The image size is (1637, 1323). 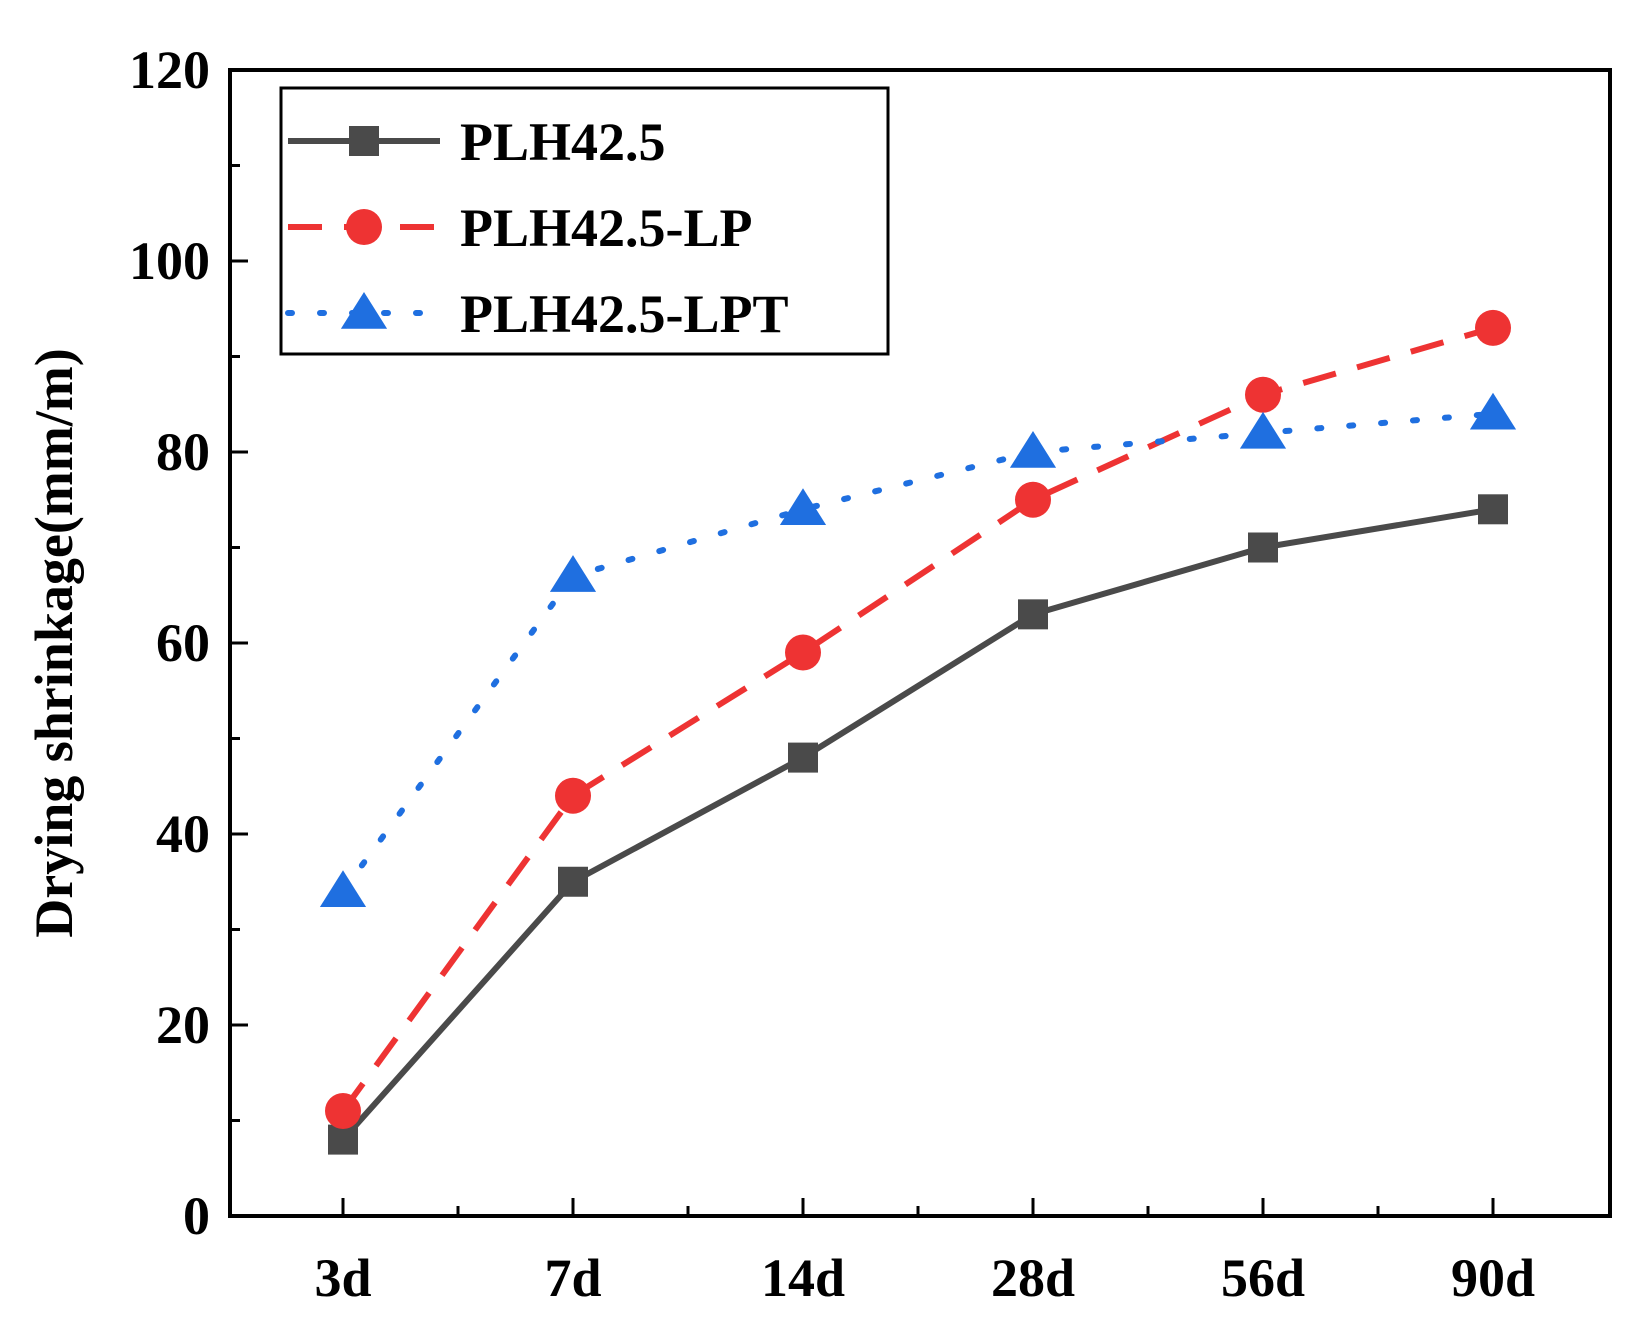 I want to click on y-tick-label: 120, so click(x=169, y=70).